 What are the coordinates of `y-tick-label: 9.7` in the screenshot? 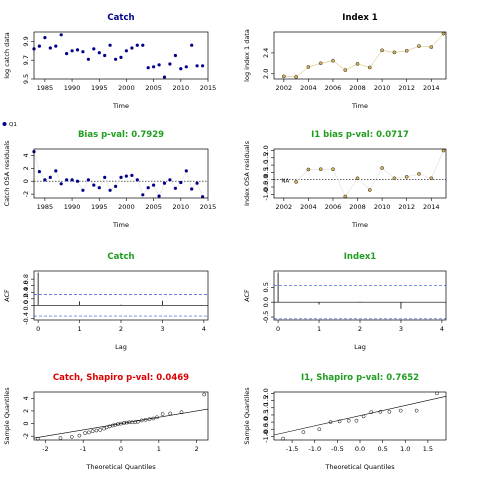 It's located at (26, 60).